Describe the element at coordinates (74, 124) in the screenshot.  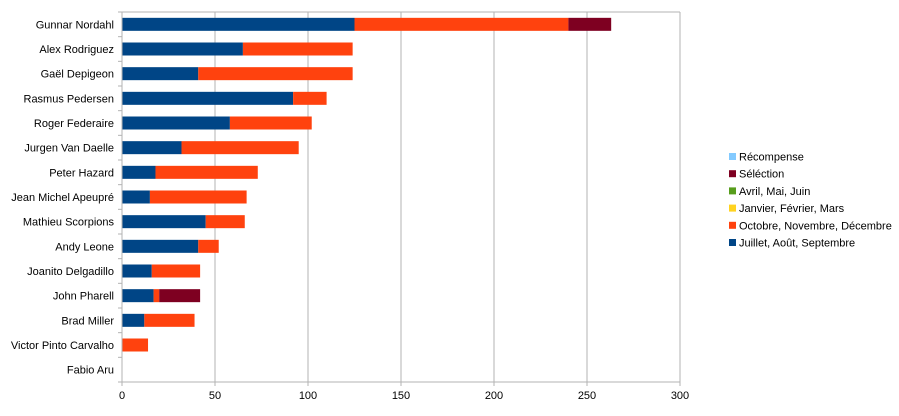
I see `category-label: Roger Federaire` at that location.